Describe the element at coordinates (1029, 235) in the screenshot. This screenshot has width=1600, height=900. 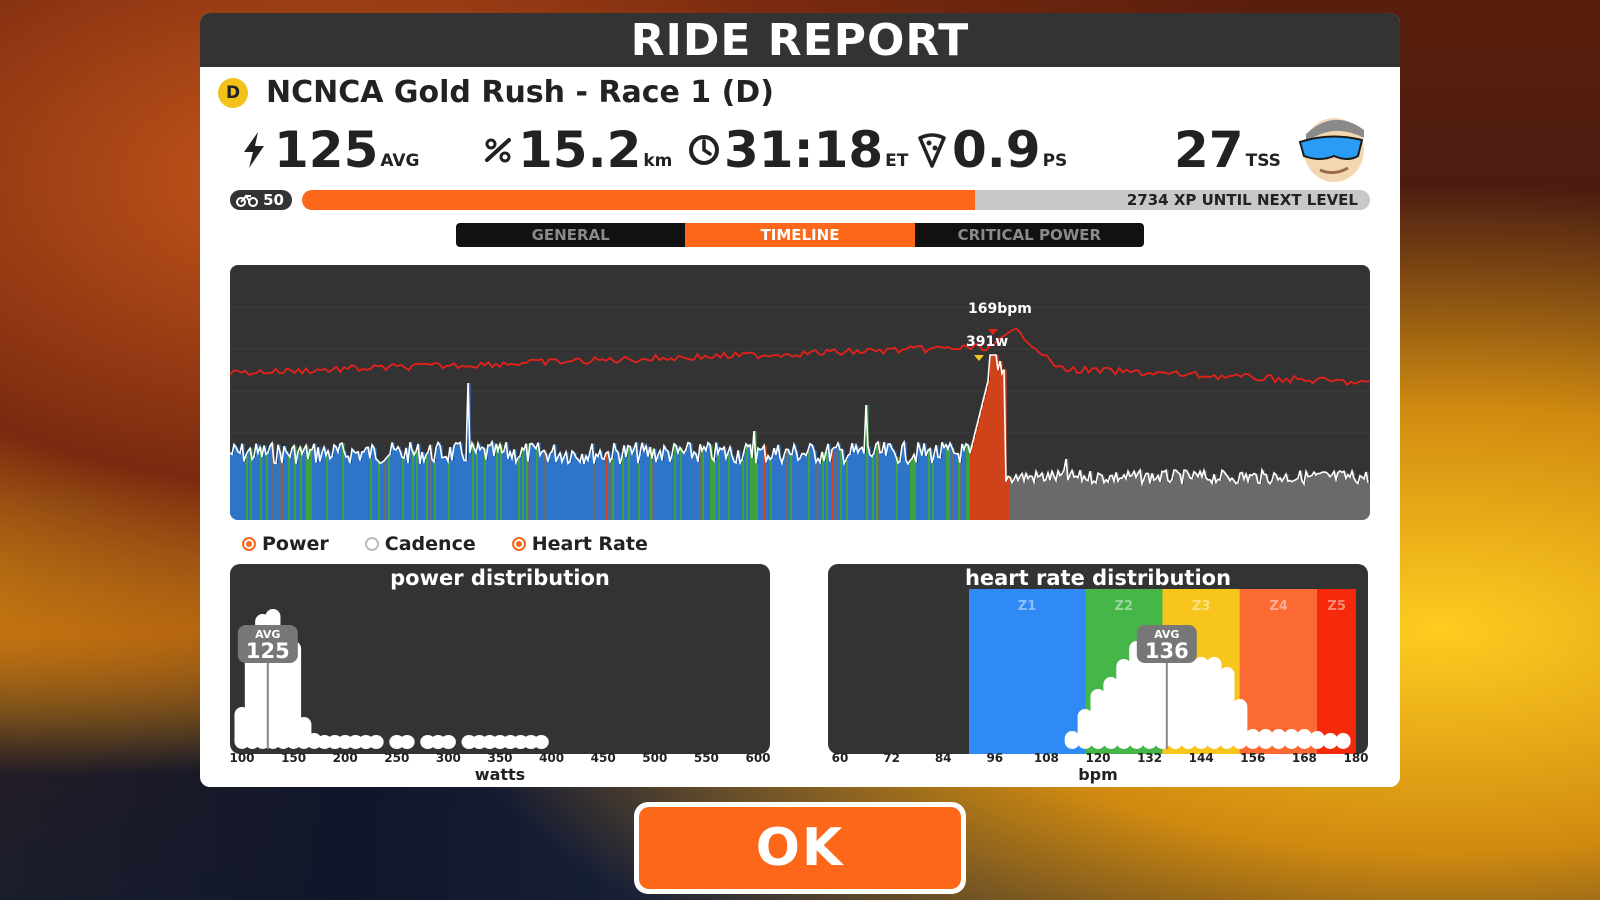
I see `tab-critical-power: CRITICAL POWER` at that location.